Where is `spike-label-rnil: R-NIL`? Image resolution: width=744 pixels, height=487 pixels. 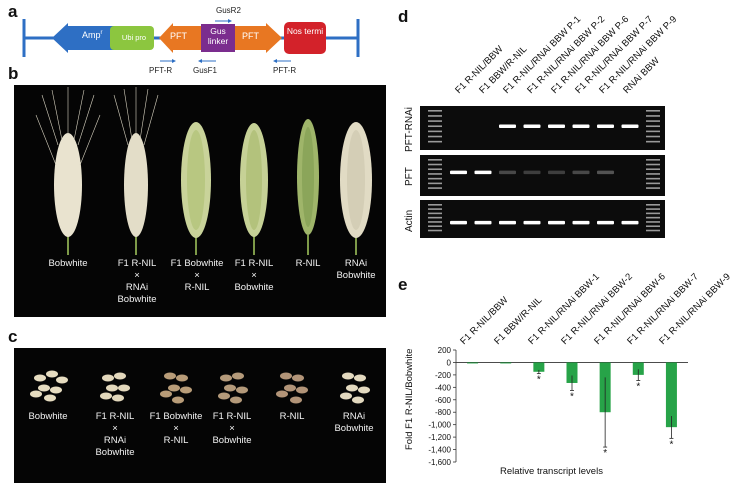
spike-label-rnil: R-NIL is located at coordinates (308, 263).